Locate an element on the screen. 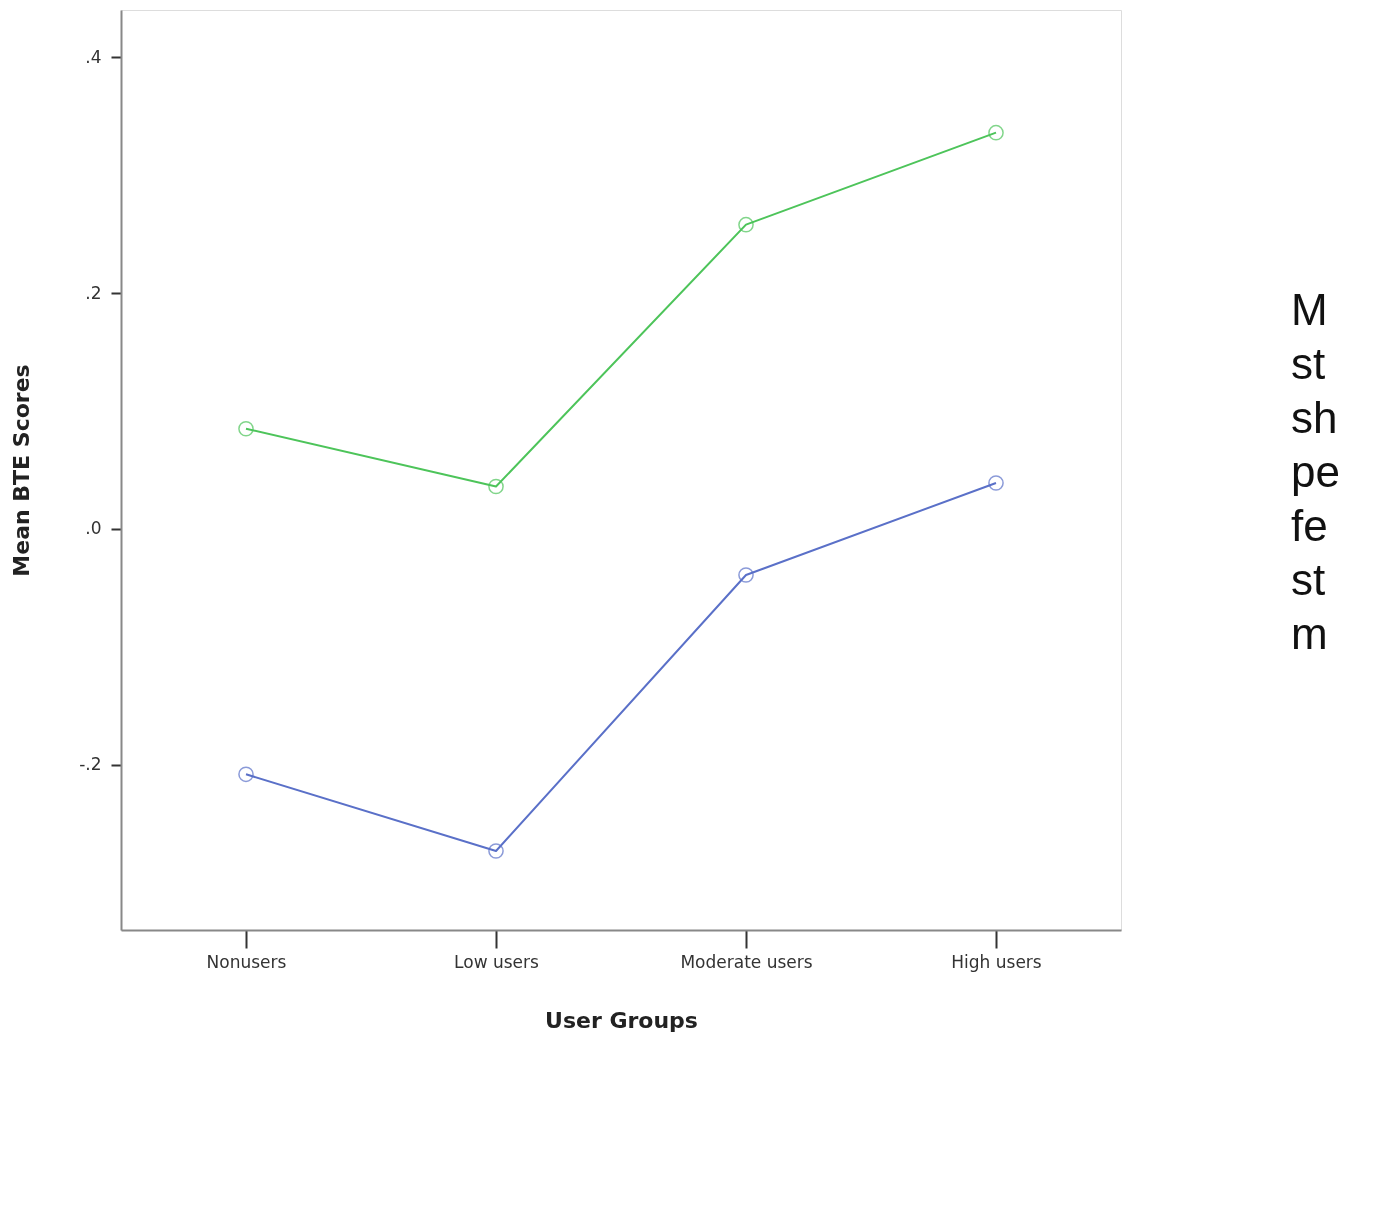  x-tick-label: Nonusers is located at coordinates (246, 961).